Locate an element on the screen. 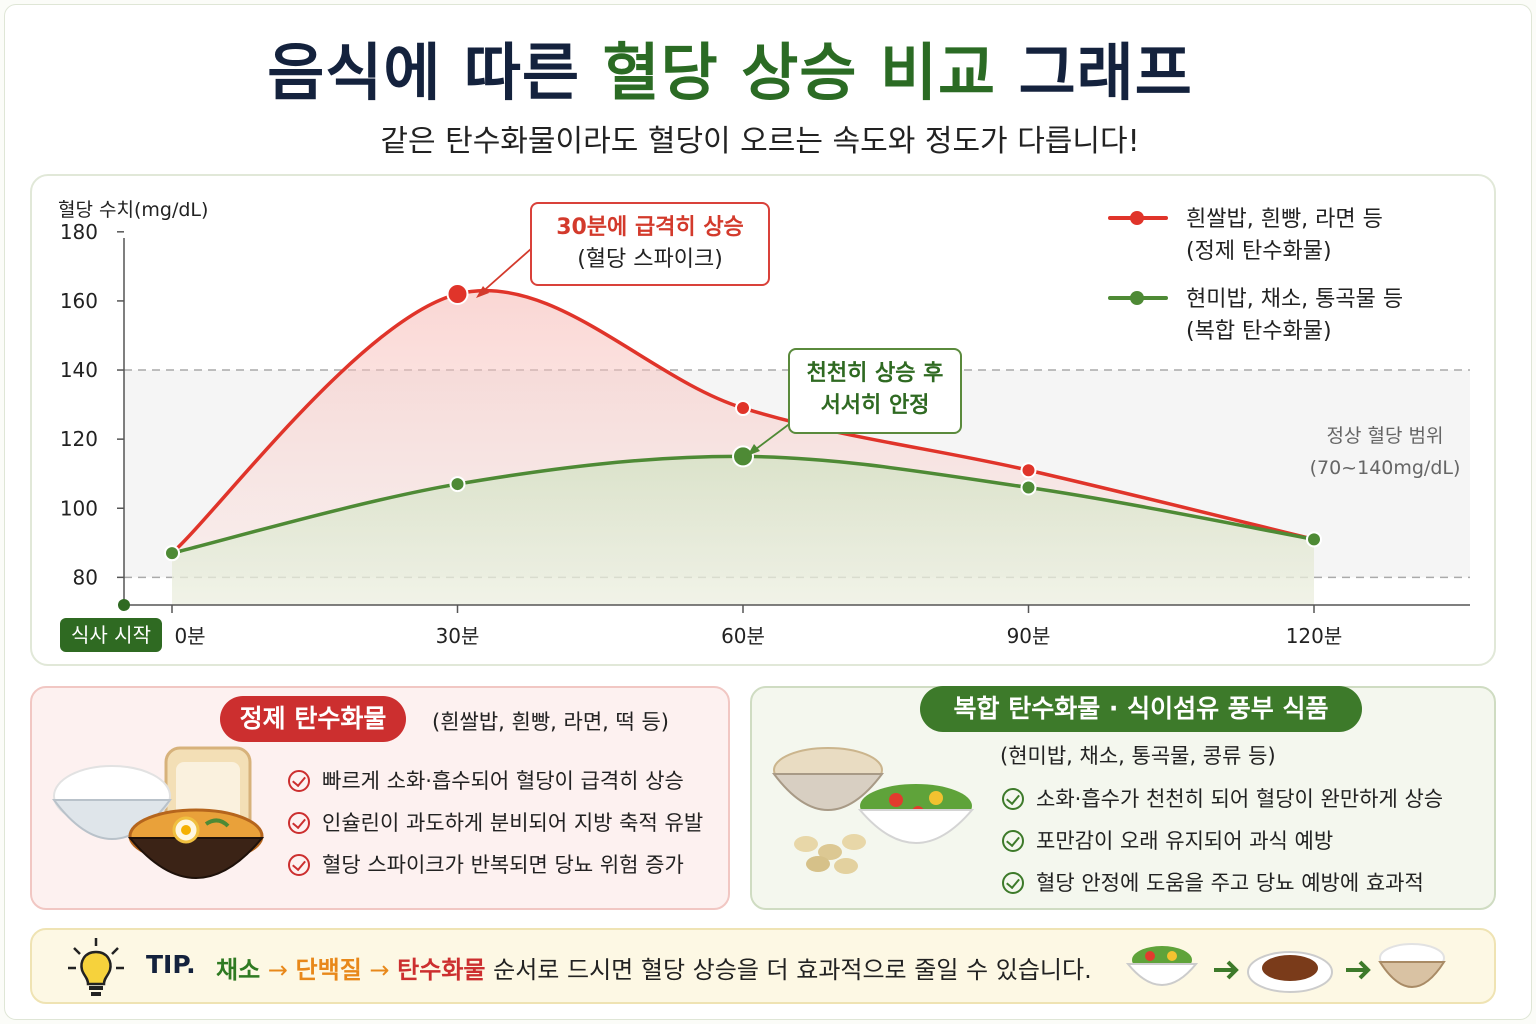 The width and height of the screenshot is (1536, 1024). scallion-icon is located at coordinates (217, 823).